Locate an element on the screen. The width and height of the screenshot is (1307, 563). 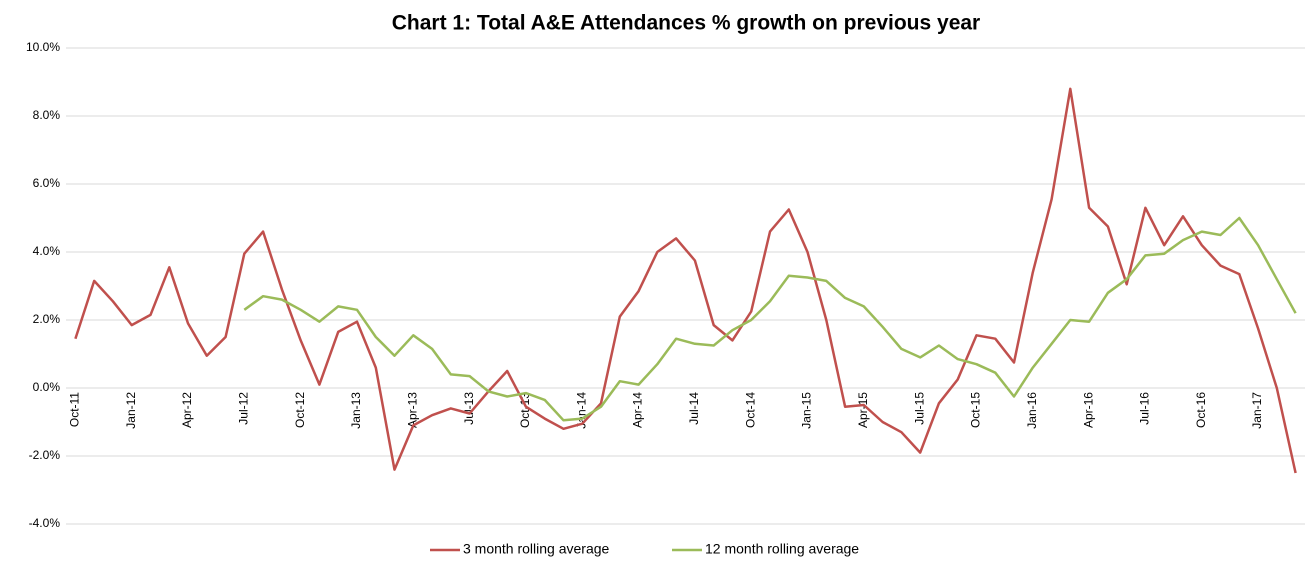
x-tick-label: Oct-15 is located at coordinates (976, 410).